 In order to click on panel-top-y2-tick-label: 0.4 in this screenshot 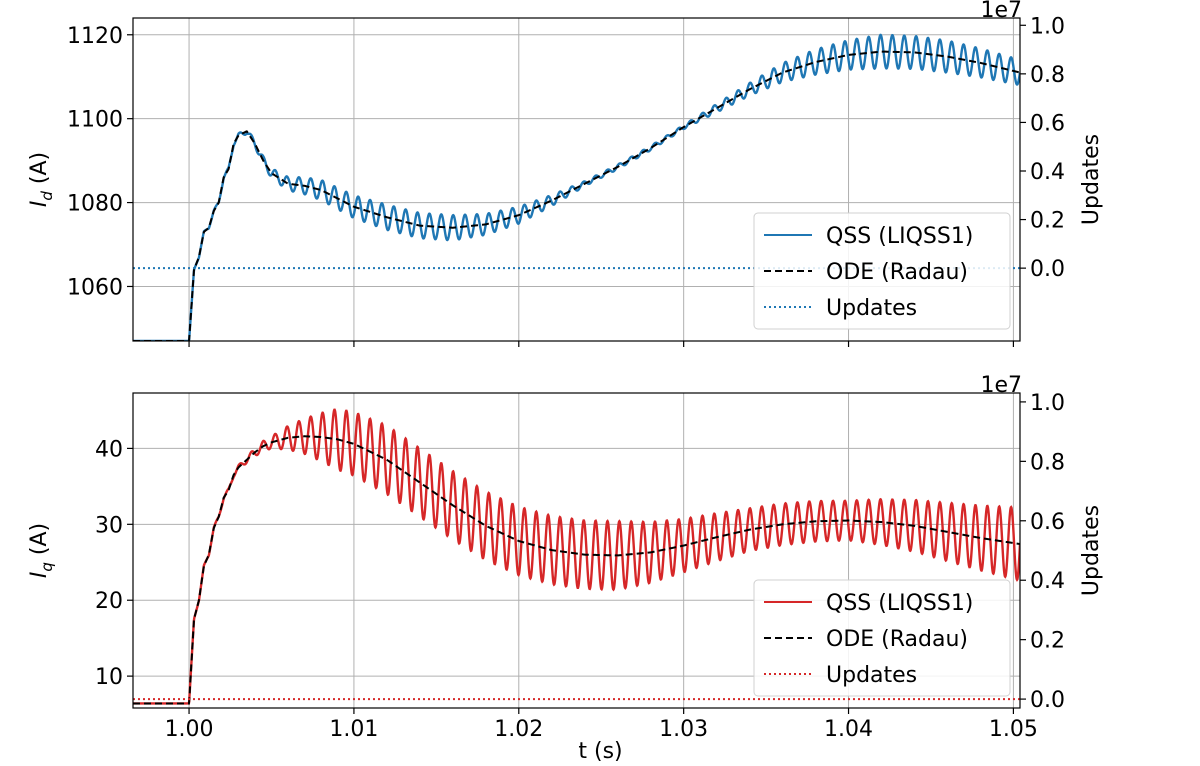, I will do `click(1047, 172)`.